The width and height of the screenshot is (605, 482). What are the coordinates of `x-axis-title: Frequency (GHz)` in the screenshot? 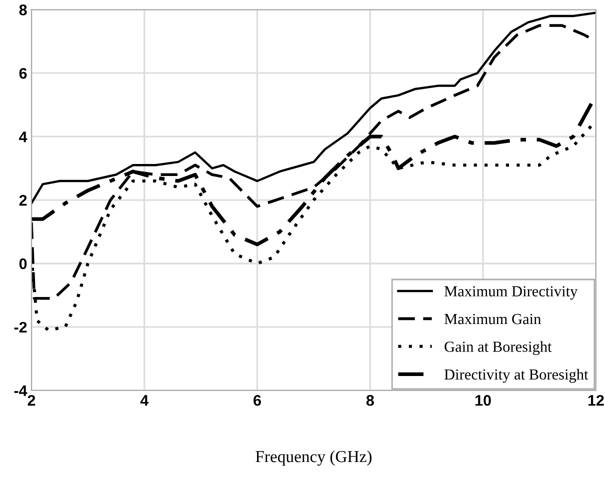 It's located at (314, 458).